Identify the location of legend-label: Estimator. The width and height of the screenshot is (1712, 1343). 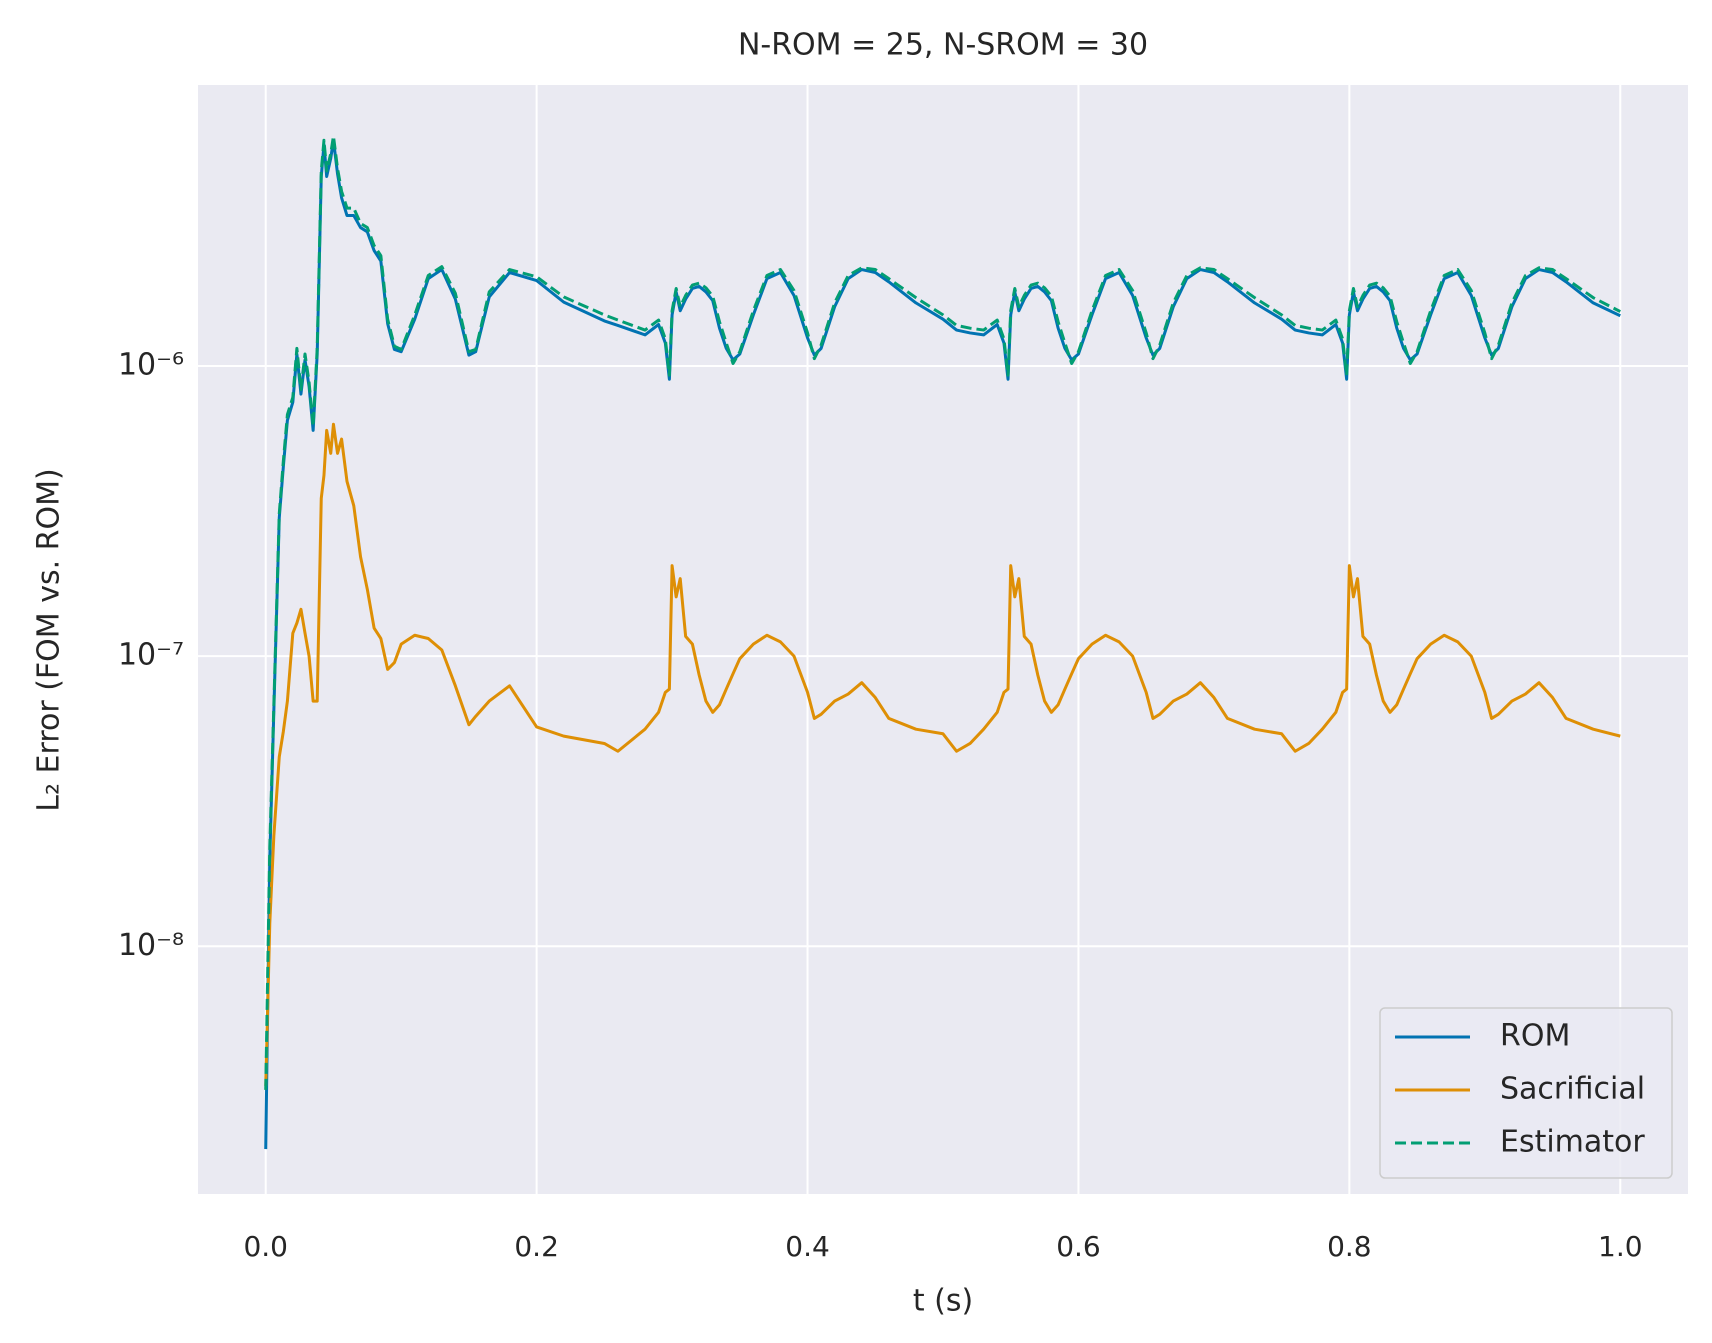
(1572, 1142).